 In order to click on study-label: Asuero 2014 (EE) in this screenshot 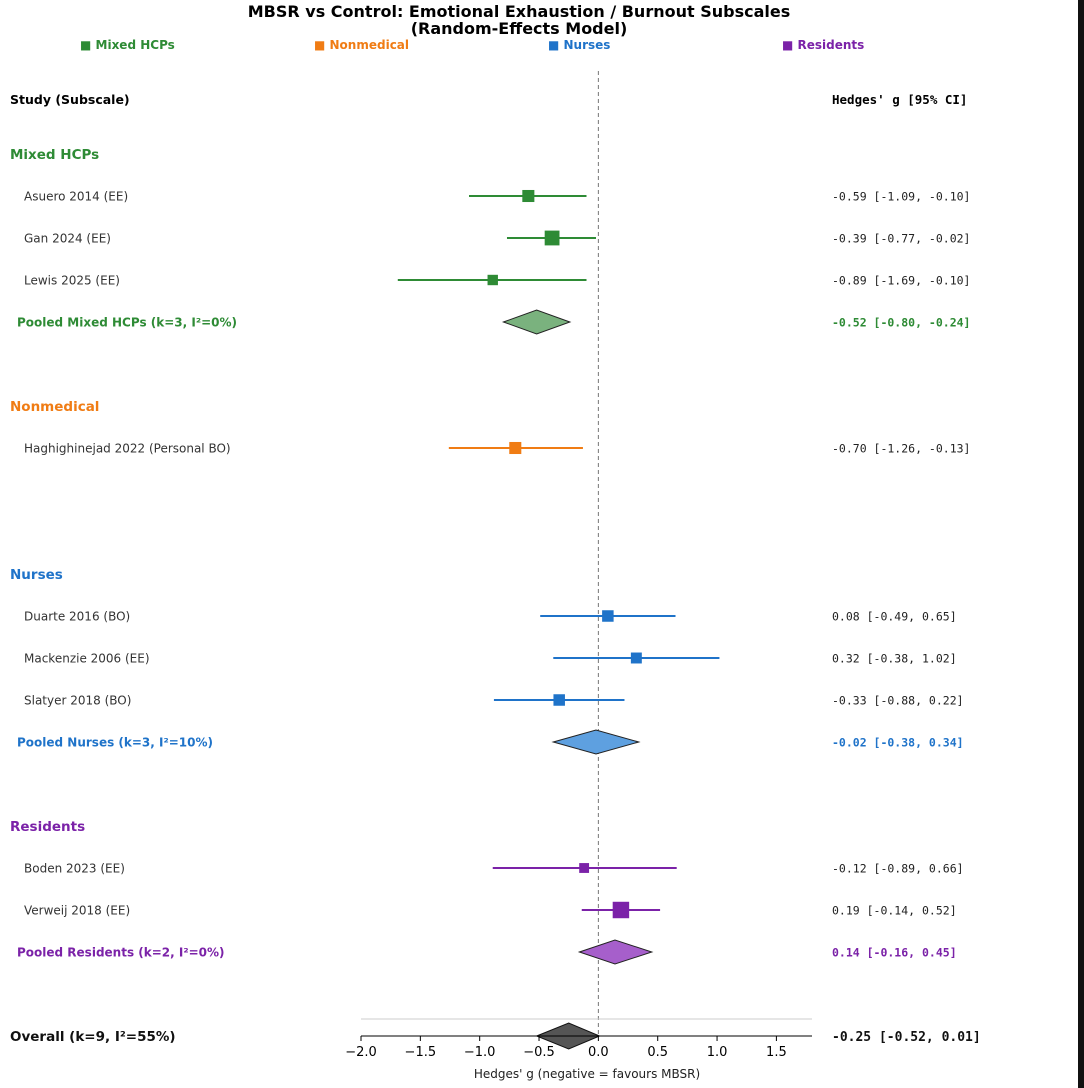, I will do `click(76, 197)`.